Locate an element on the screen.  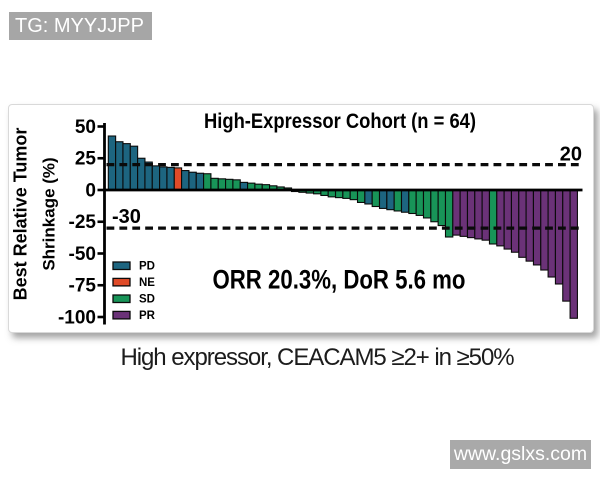
svg-text: Shrinkage (%) is located at coordinates (48, 213).